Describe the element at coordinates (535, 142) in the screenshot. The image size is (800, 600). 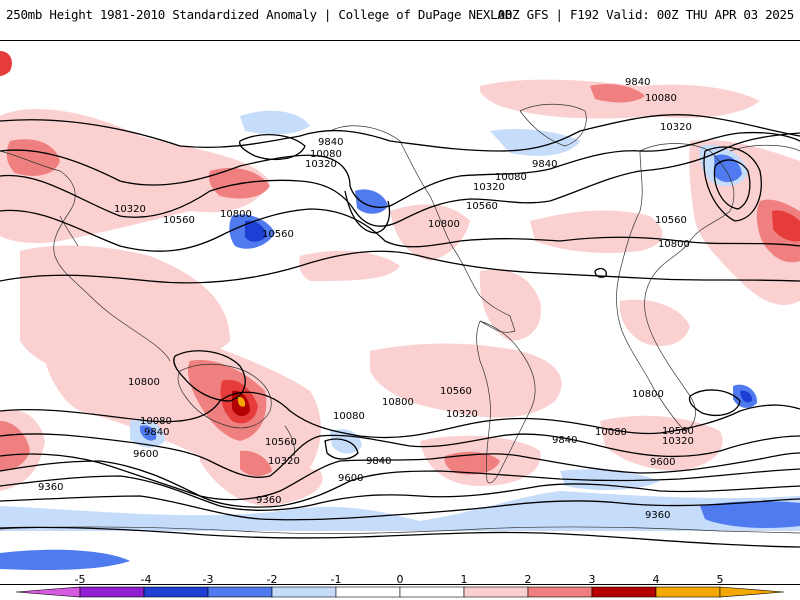
I see `neg1-region-n-atlantic` at that location.